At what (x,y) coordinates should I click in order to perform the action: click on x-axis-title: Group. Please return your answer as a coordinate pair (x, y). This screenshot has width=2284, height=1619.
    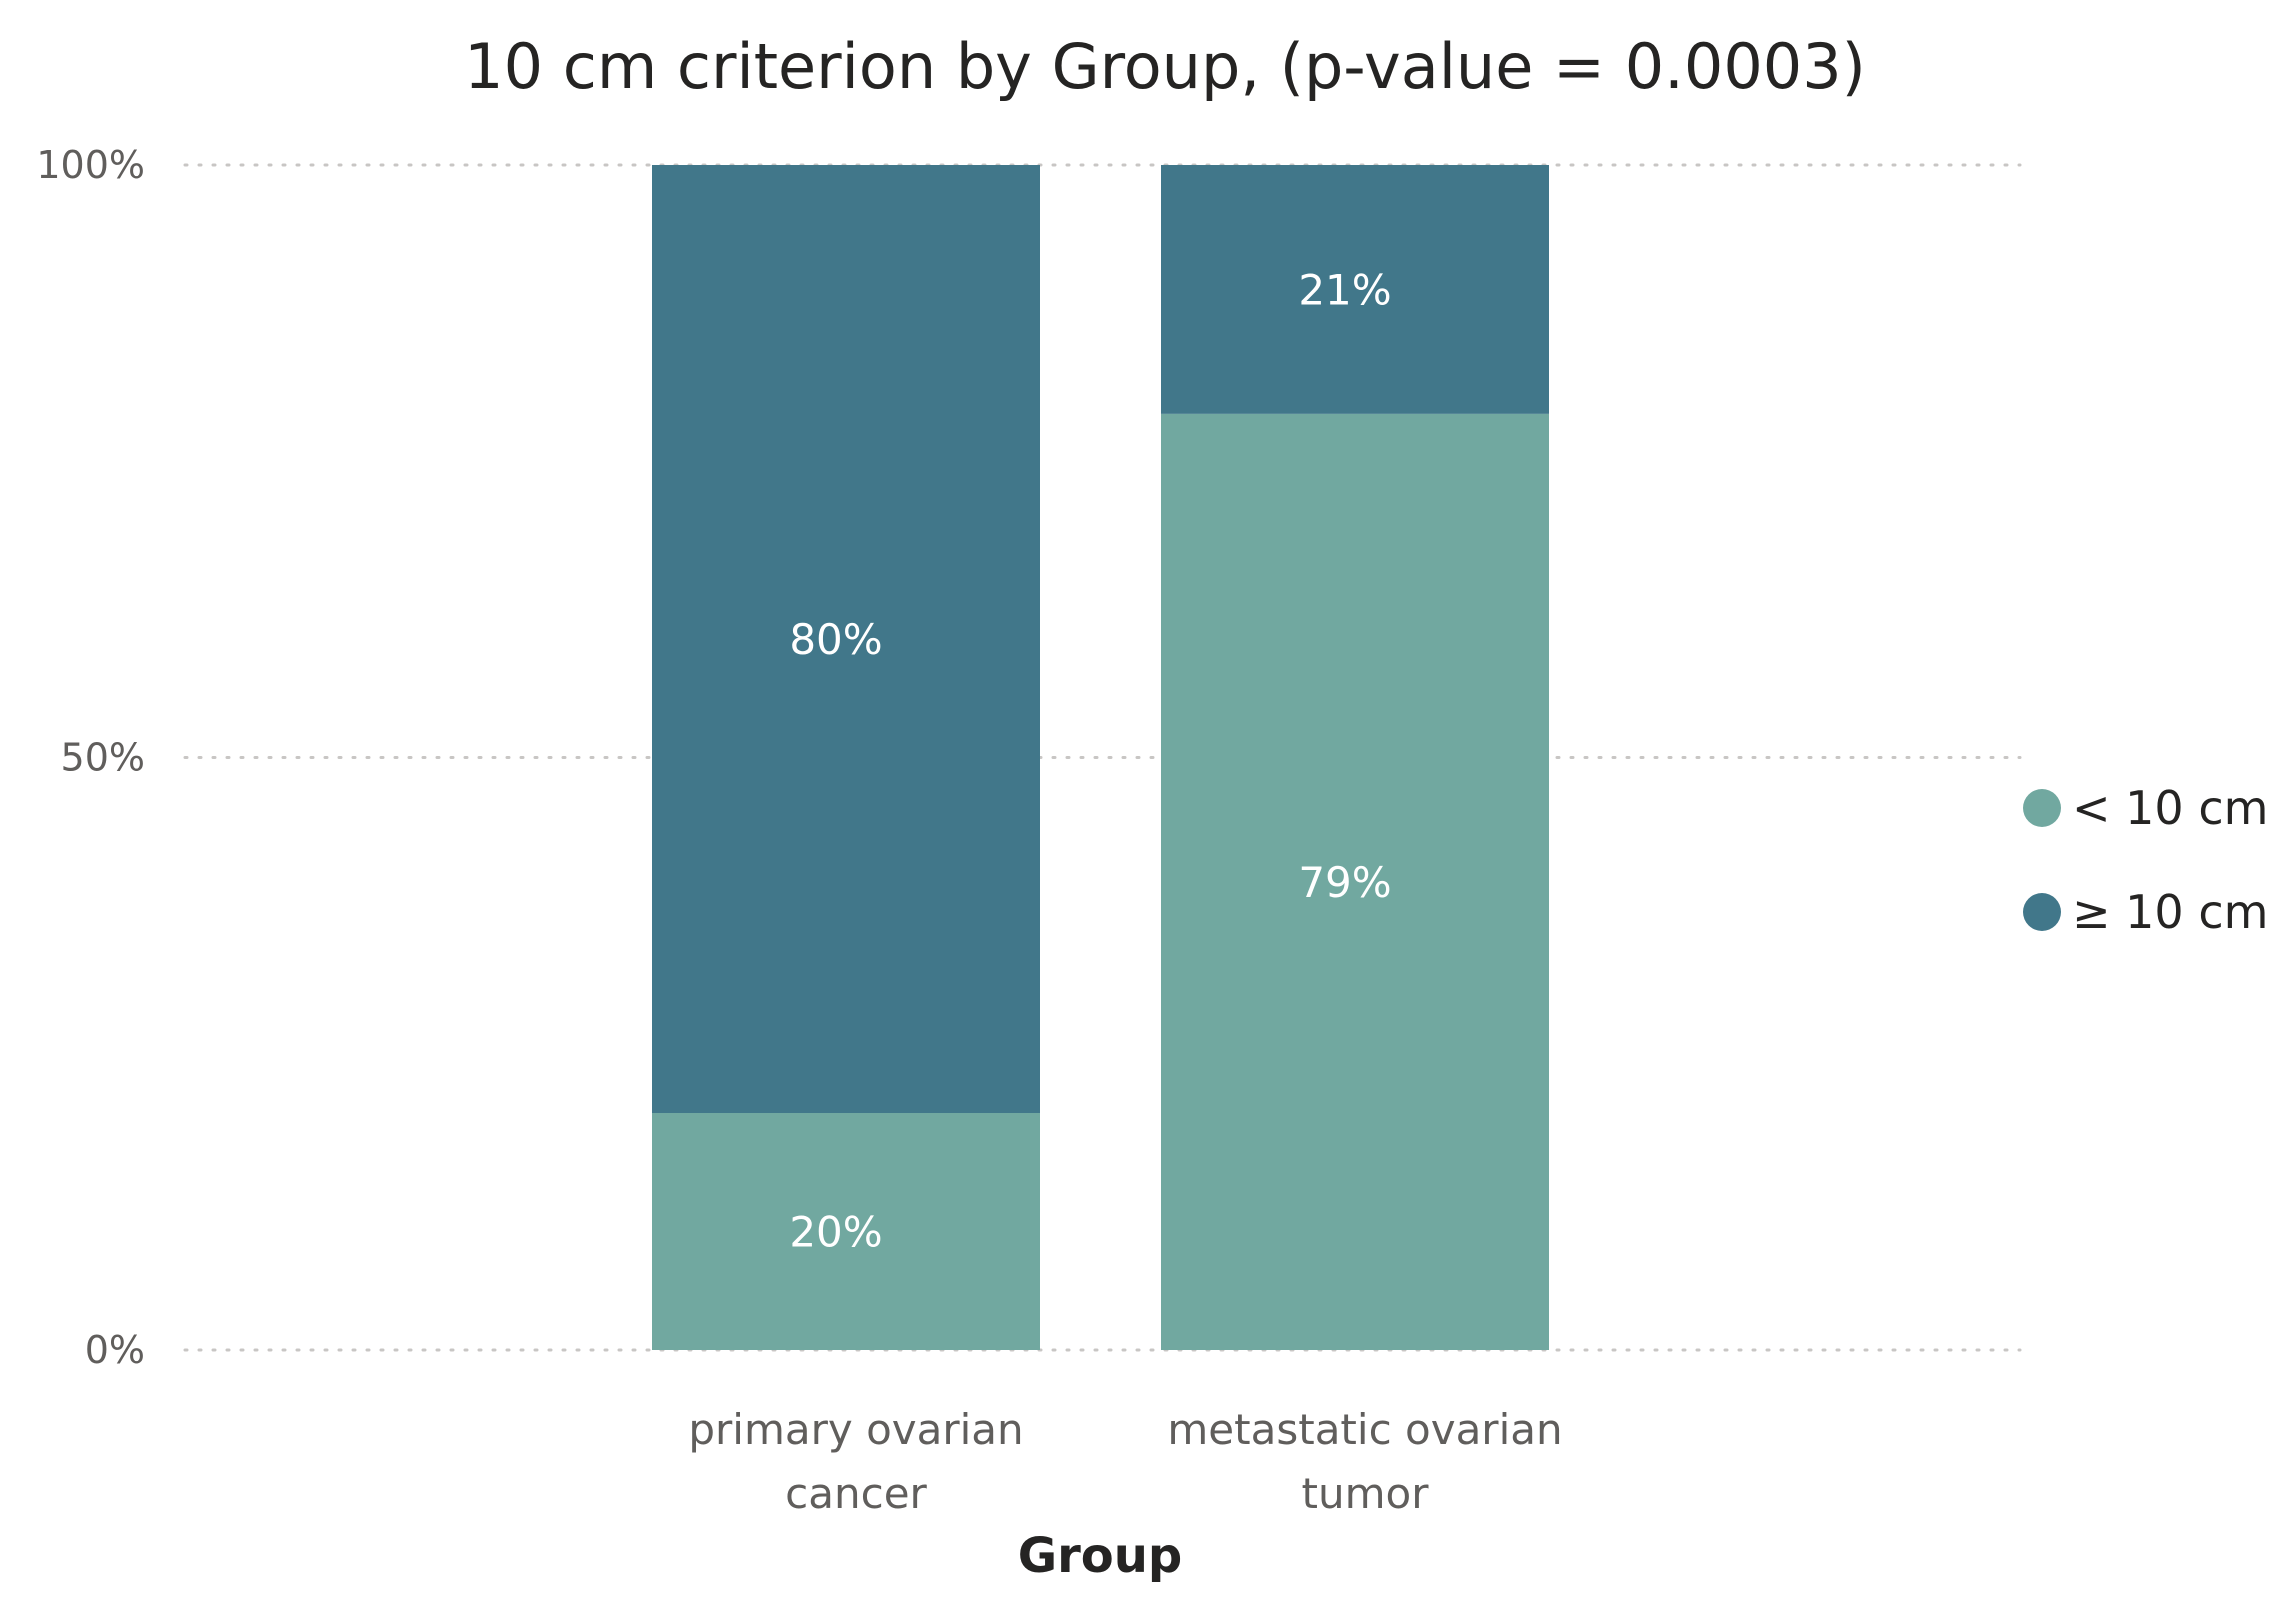
    Looking at the image, I should click on (1100, 1556).